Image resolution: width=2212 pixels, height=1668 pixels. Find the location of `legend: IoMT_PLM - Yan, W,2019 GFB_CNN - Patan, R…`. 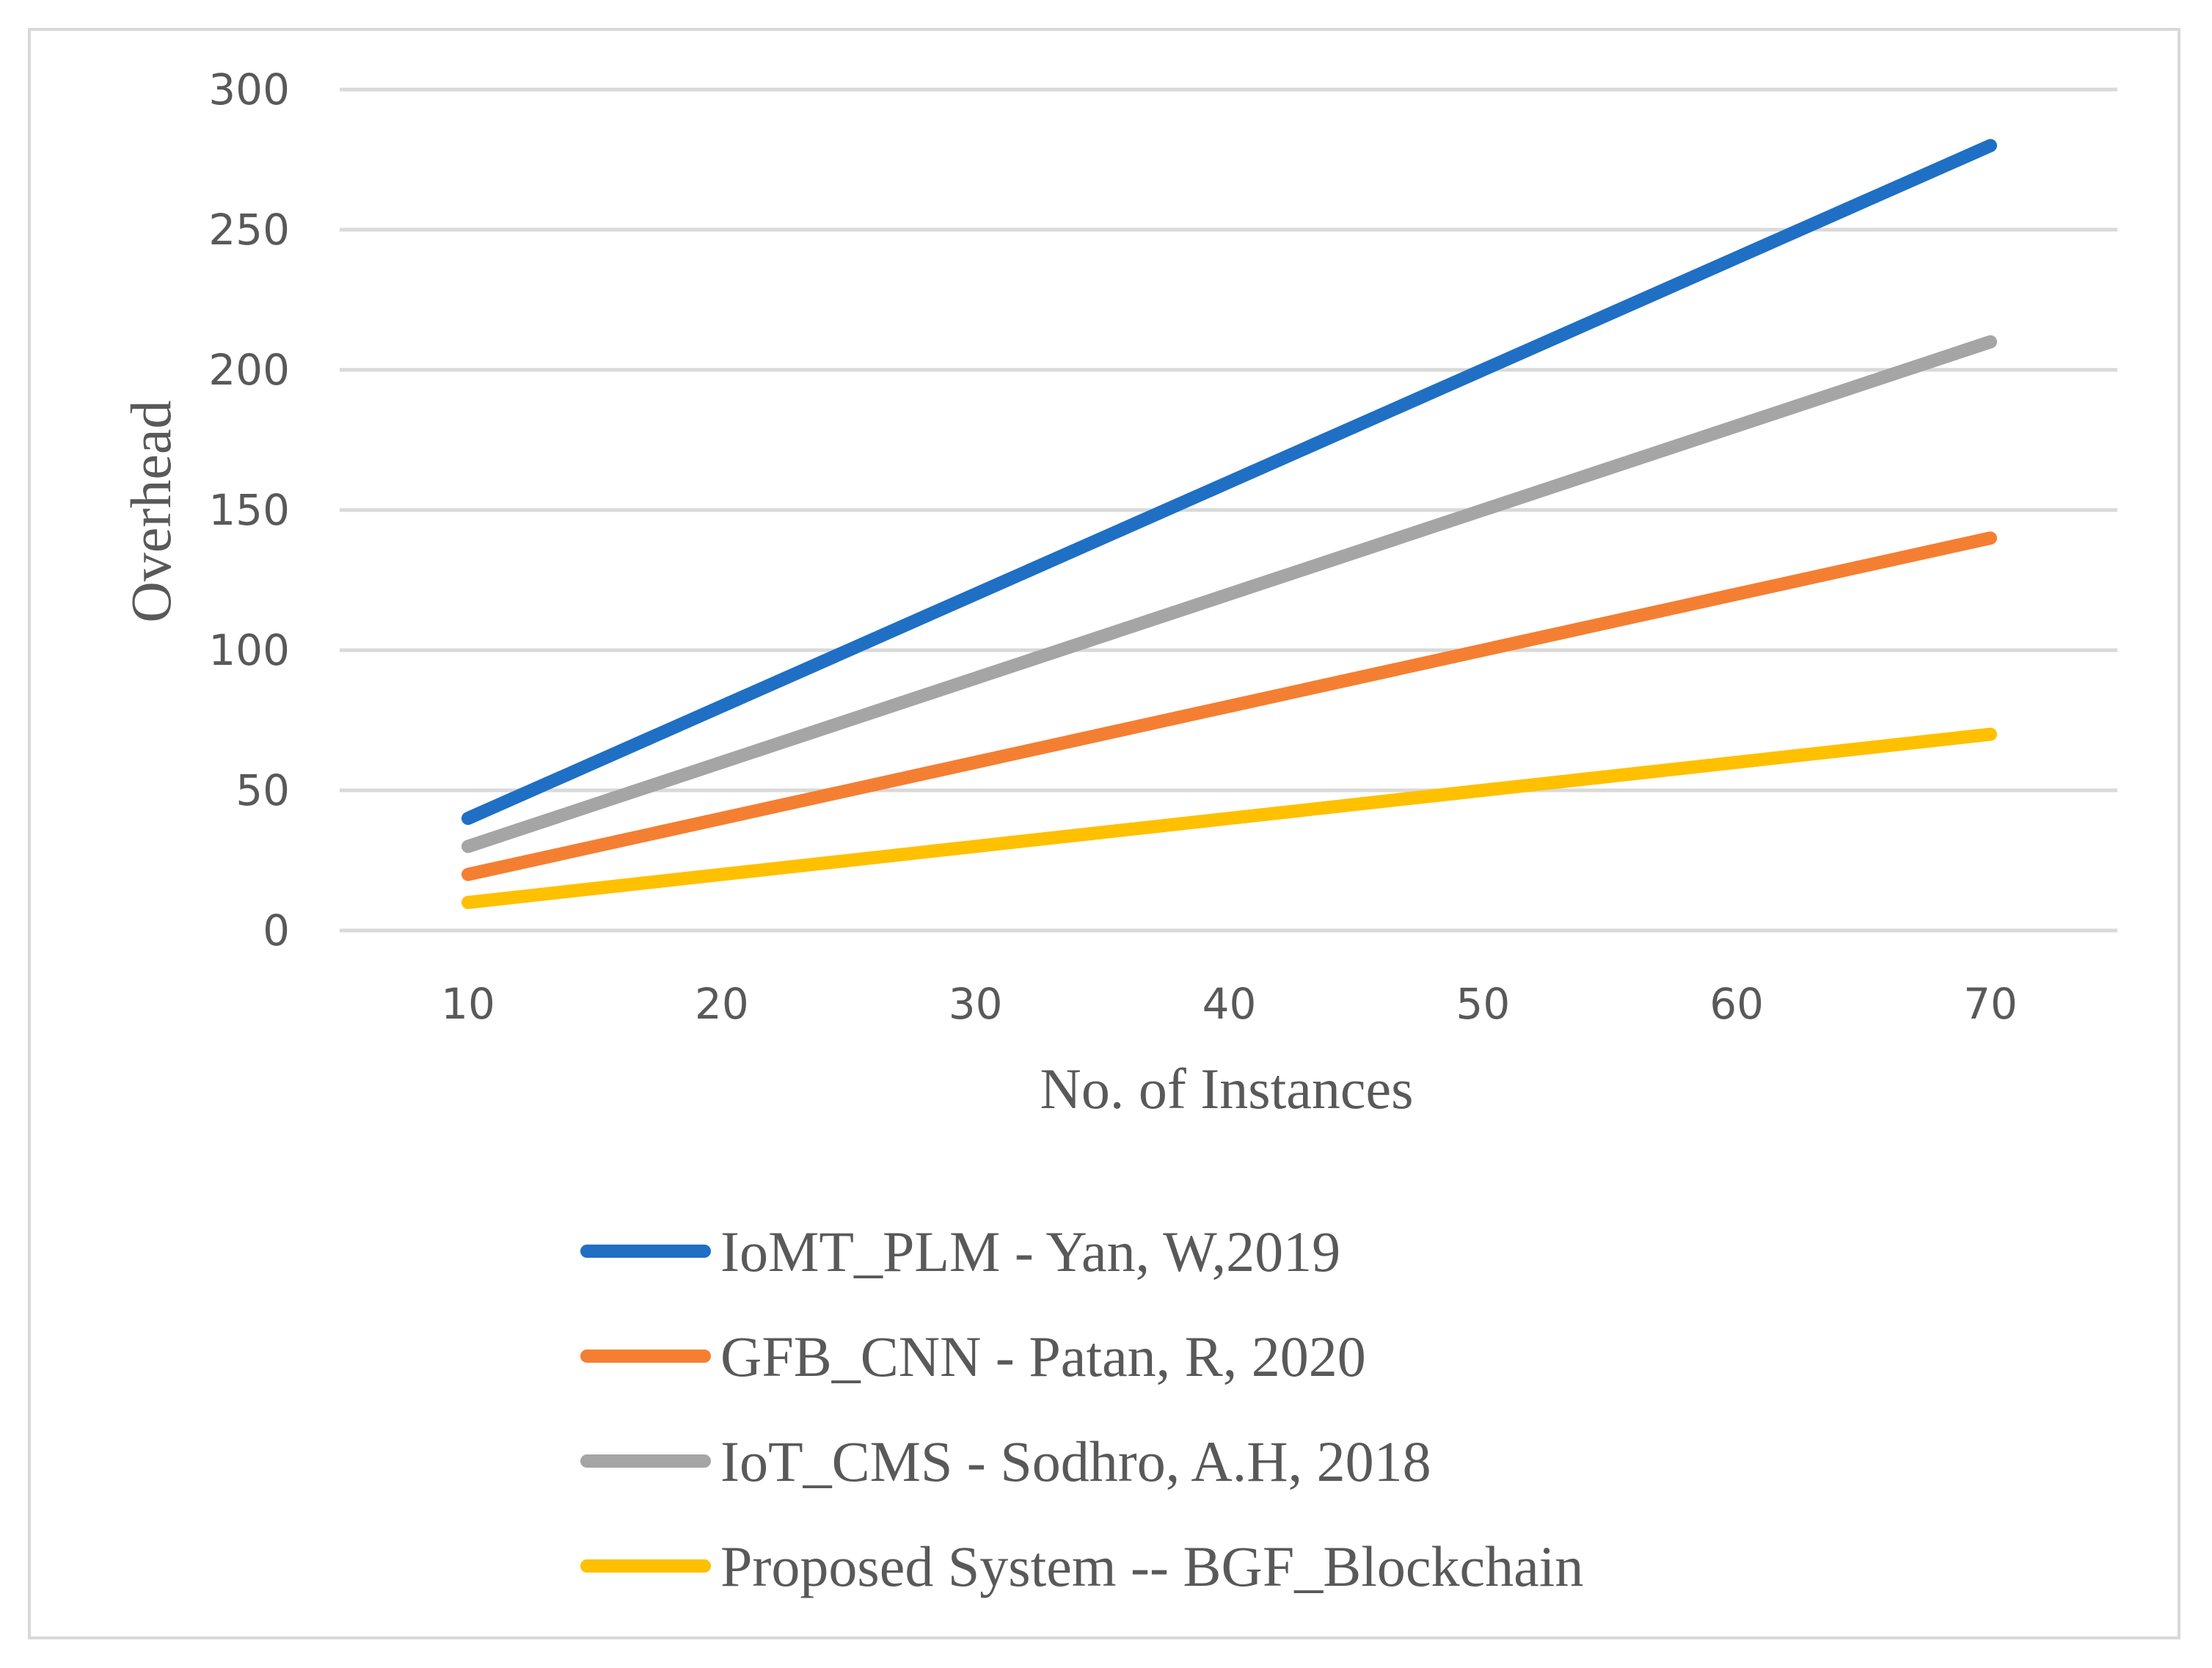

legend: IoMT_PLM - Yan, W,2019 GFB_CNN - Patan, R… is located at coordinates (1081, 1409).